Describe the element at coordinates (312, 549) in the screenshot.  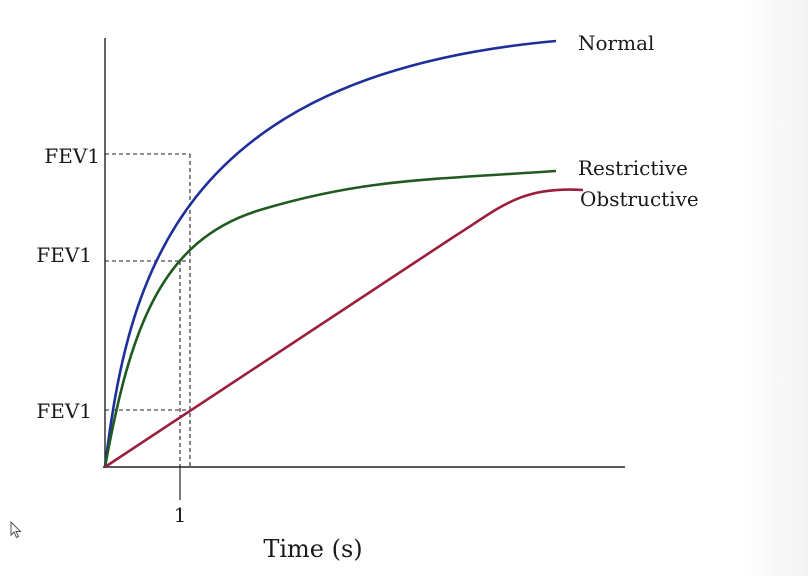
I see `x-axis-title: Time (s)` at that location.